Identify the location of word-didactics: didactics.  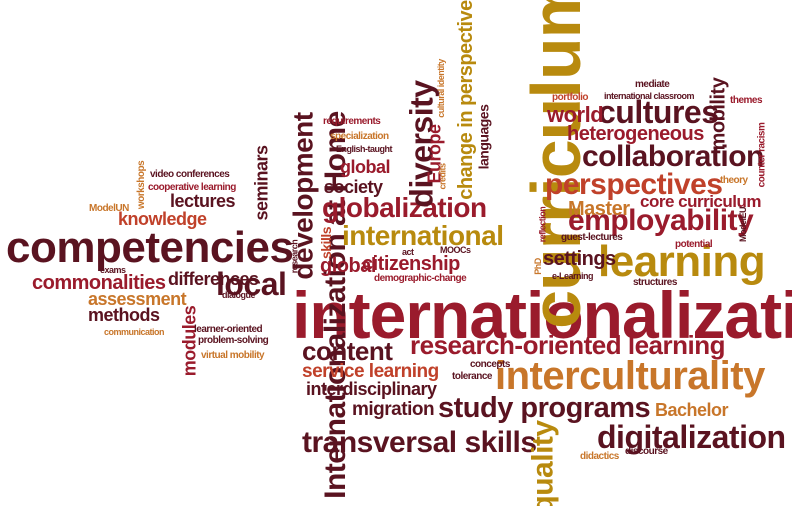
(599, 456).